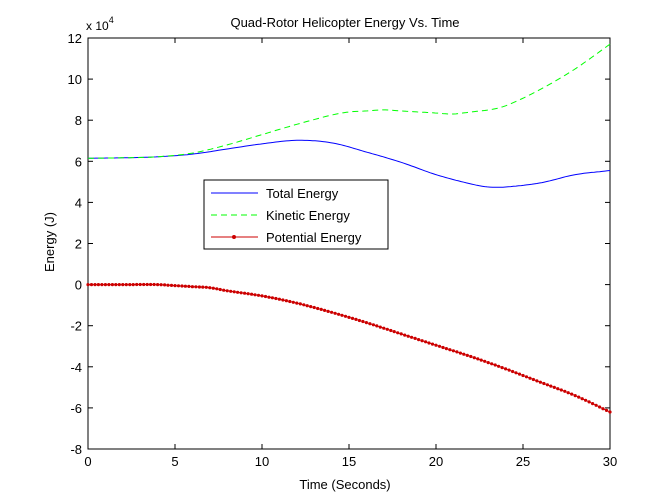 The image size is (672, 504). What do you see at coordinates (174, 461) in the screenshot?
I see `x-tick-label: 5` at bounding box center [174, 461].